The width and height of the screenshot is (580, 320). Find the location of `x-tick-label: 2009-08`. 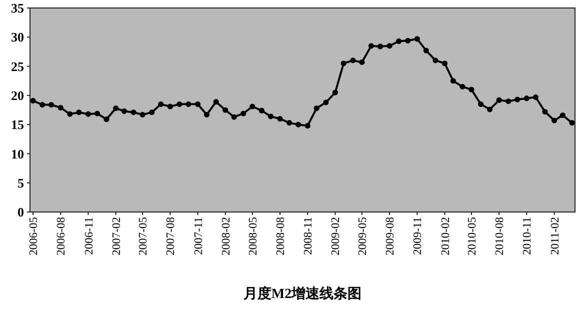

x-tick-label: 2009-08 is located at coordinates (390, 236).